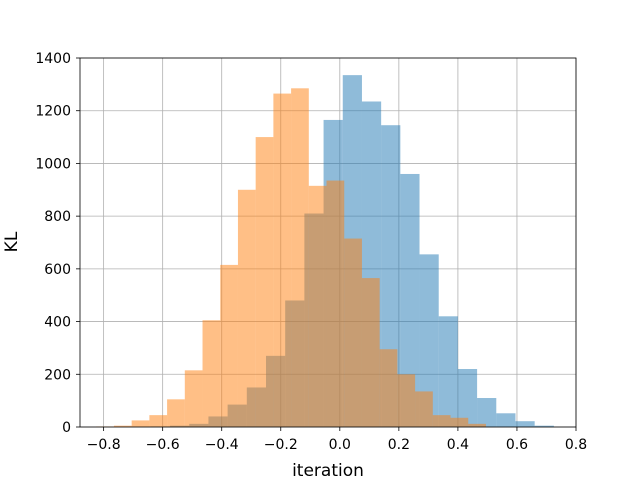  What do you see at coordinates (517, 445) in the screenshot?
I see `x-tick-label: 0.6` at bounding box center [517, 445].